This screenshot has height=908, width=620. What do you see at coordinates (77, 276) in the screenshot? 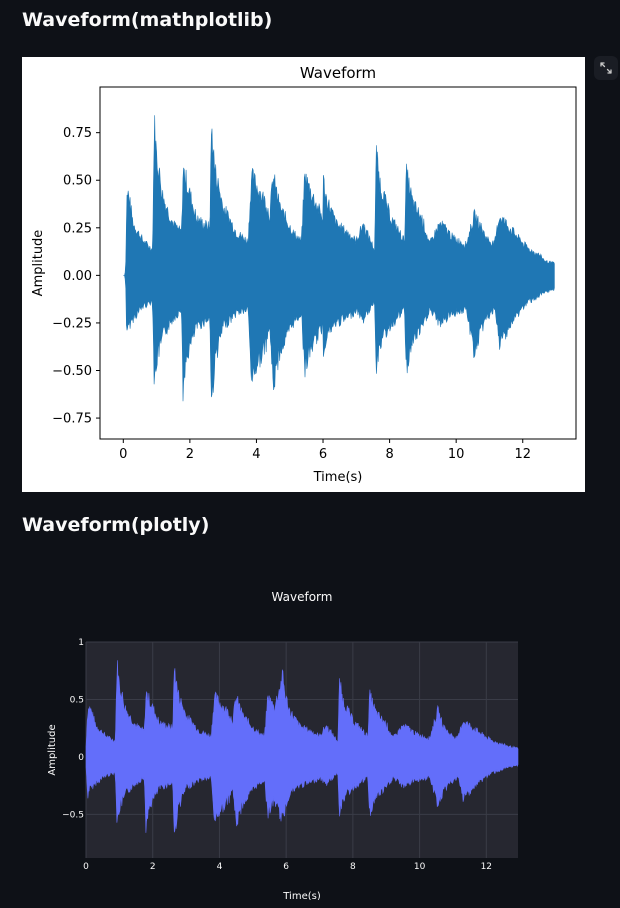
I see `y-tick-label: 0.00` at bounding box center [77, 276].